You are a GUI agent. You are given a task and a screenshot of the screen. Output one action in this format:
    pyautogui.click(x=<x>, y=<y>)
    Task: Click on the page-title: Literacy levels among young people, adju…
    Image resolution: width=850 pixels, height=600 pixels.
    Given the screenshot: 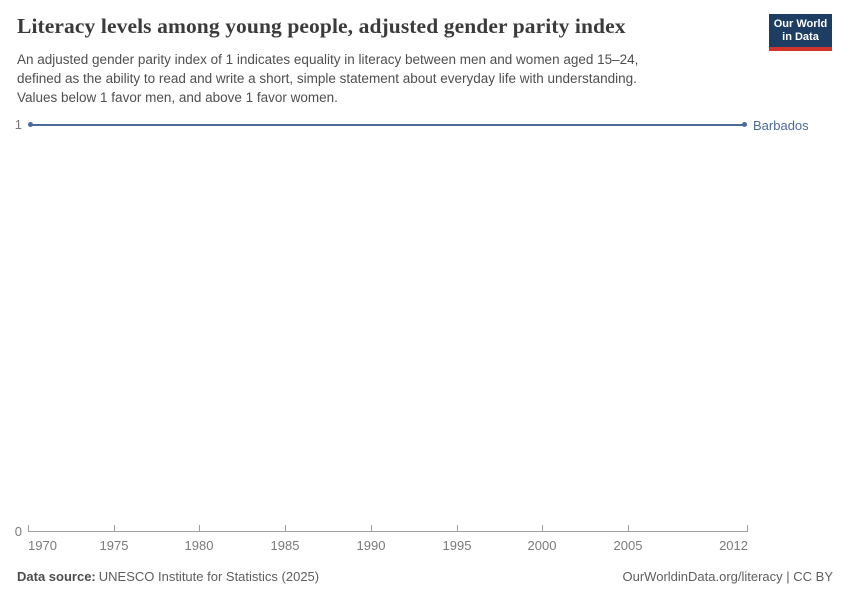 What is the action you would take?
    pyautogui.click(x=321, y=26)
    